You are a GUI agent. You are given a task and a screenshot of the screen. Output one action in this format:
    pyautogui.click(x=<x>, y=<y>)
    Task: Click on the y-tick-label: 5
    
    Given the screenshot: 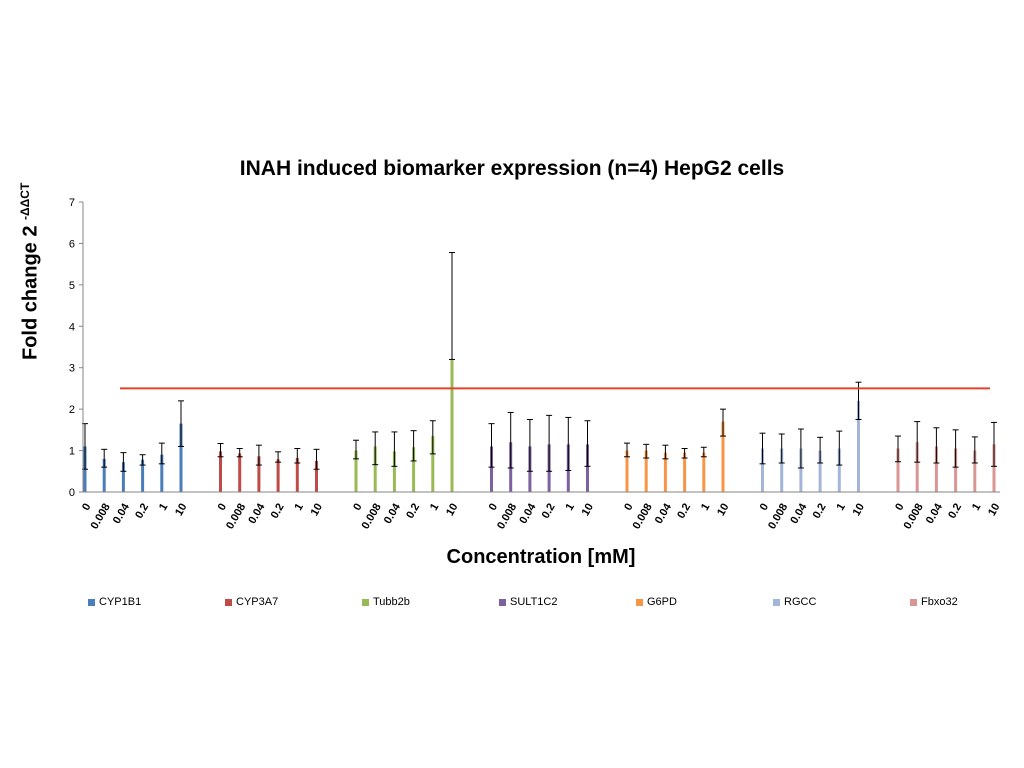 What is the action you would take?
    pyautogui.click(x=72, y=286)
    